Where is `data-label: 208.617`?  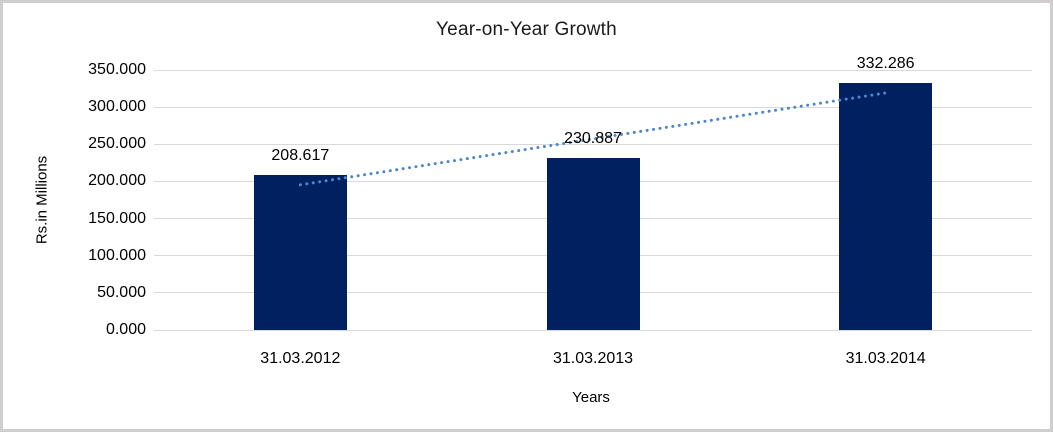 data-label: 208.617 is located at coordinates (300, 156).